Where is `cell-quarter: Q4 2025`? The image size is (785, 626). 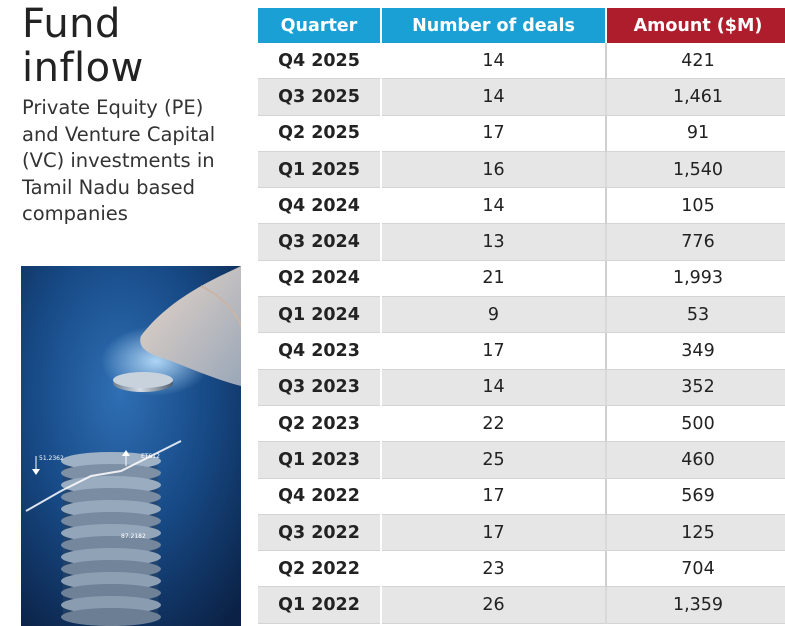 cell-quarter: Q4 2025 is located at coordinates (320, 61).